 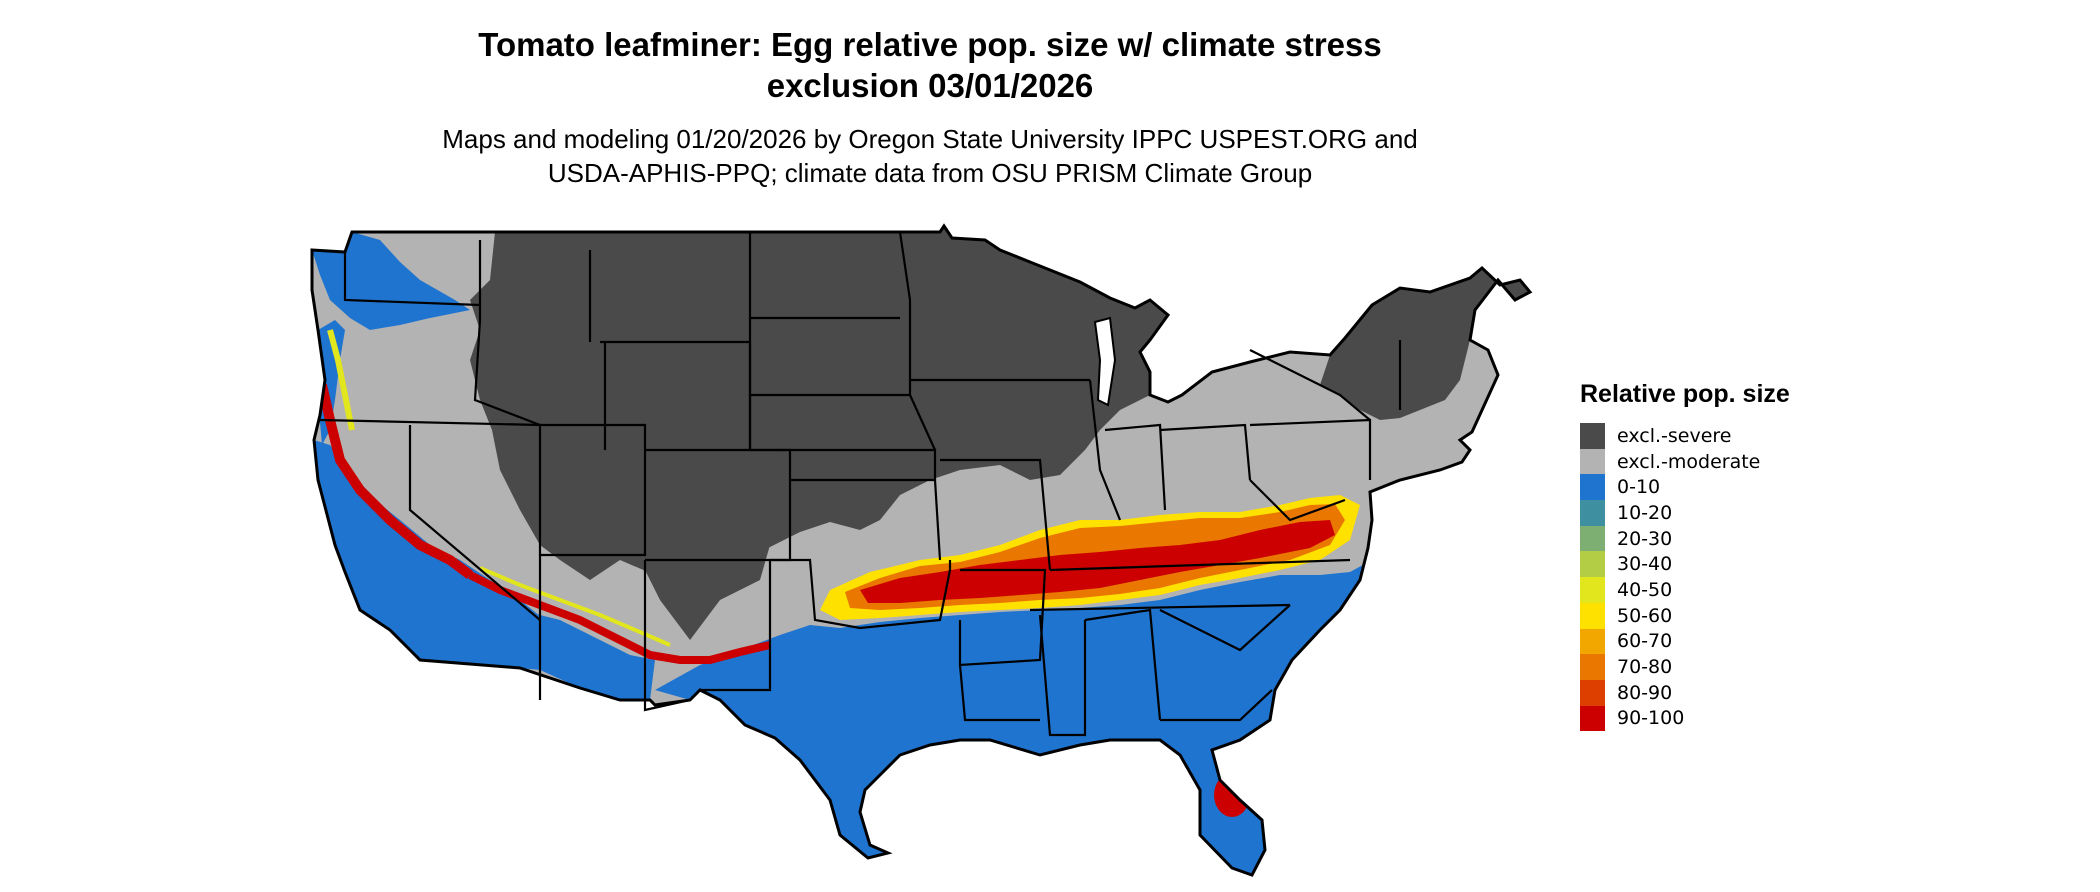 I want to click on border-co, so click(x=718, y=505).